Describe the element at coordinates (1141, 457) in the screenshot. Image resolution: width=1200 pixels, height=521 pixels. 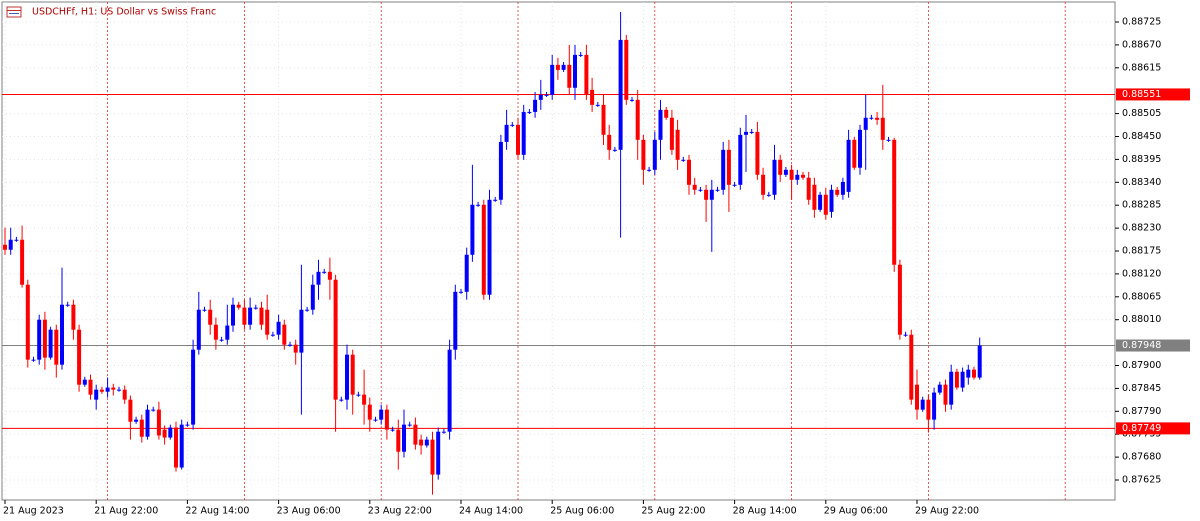
I see `y-tick-label: 0.87680` at that location.